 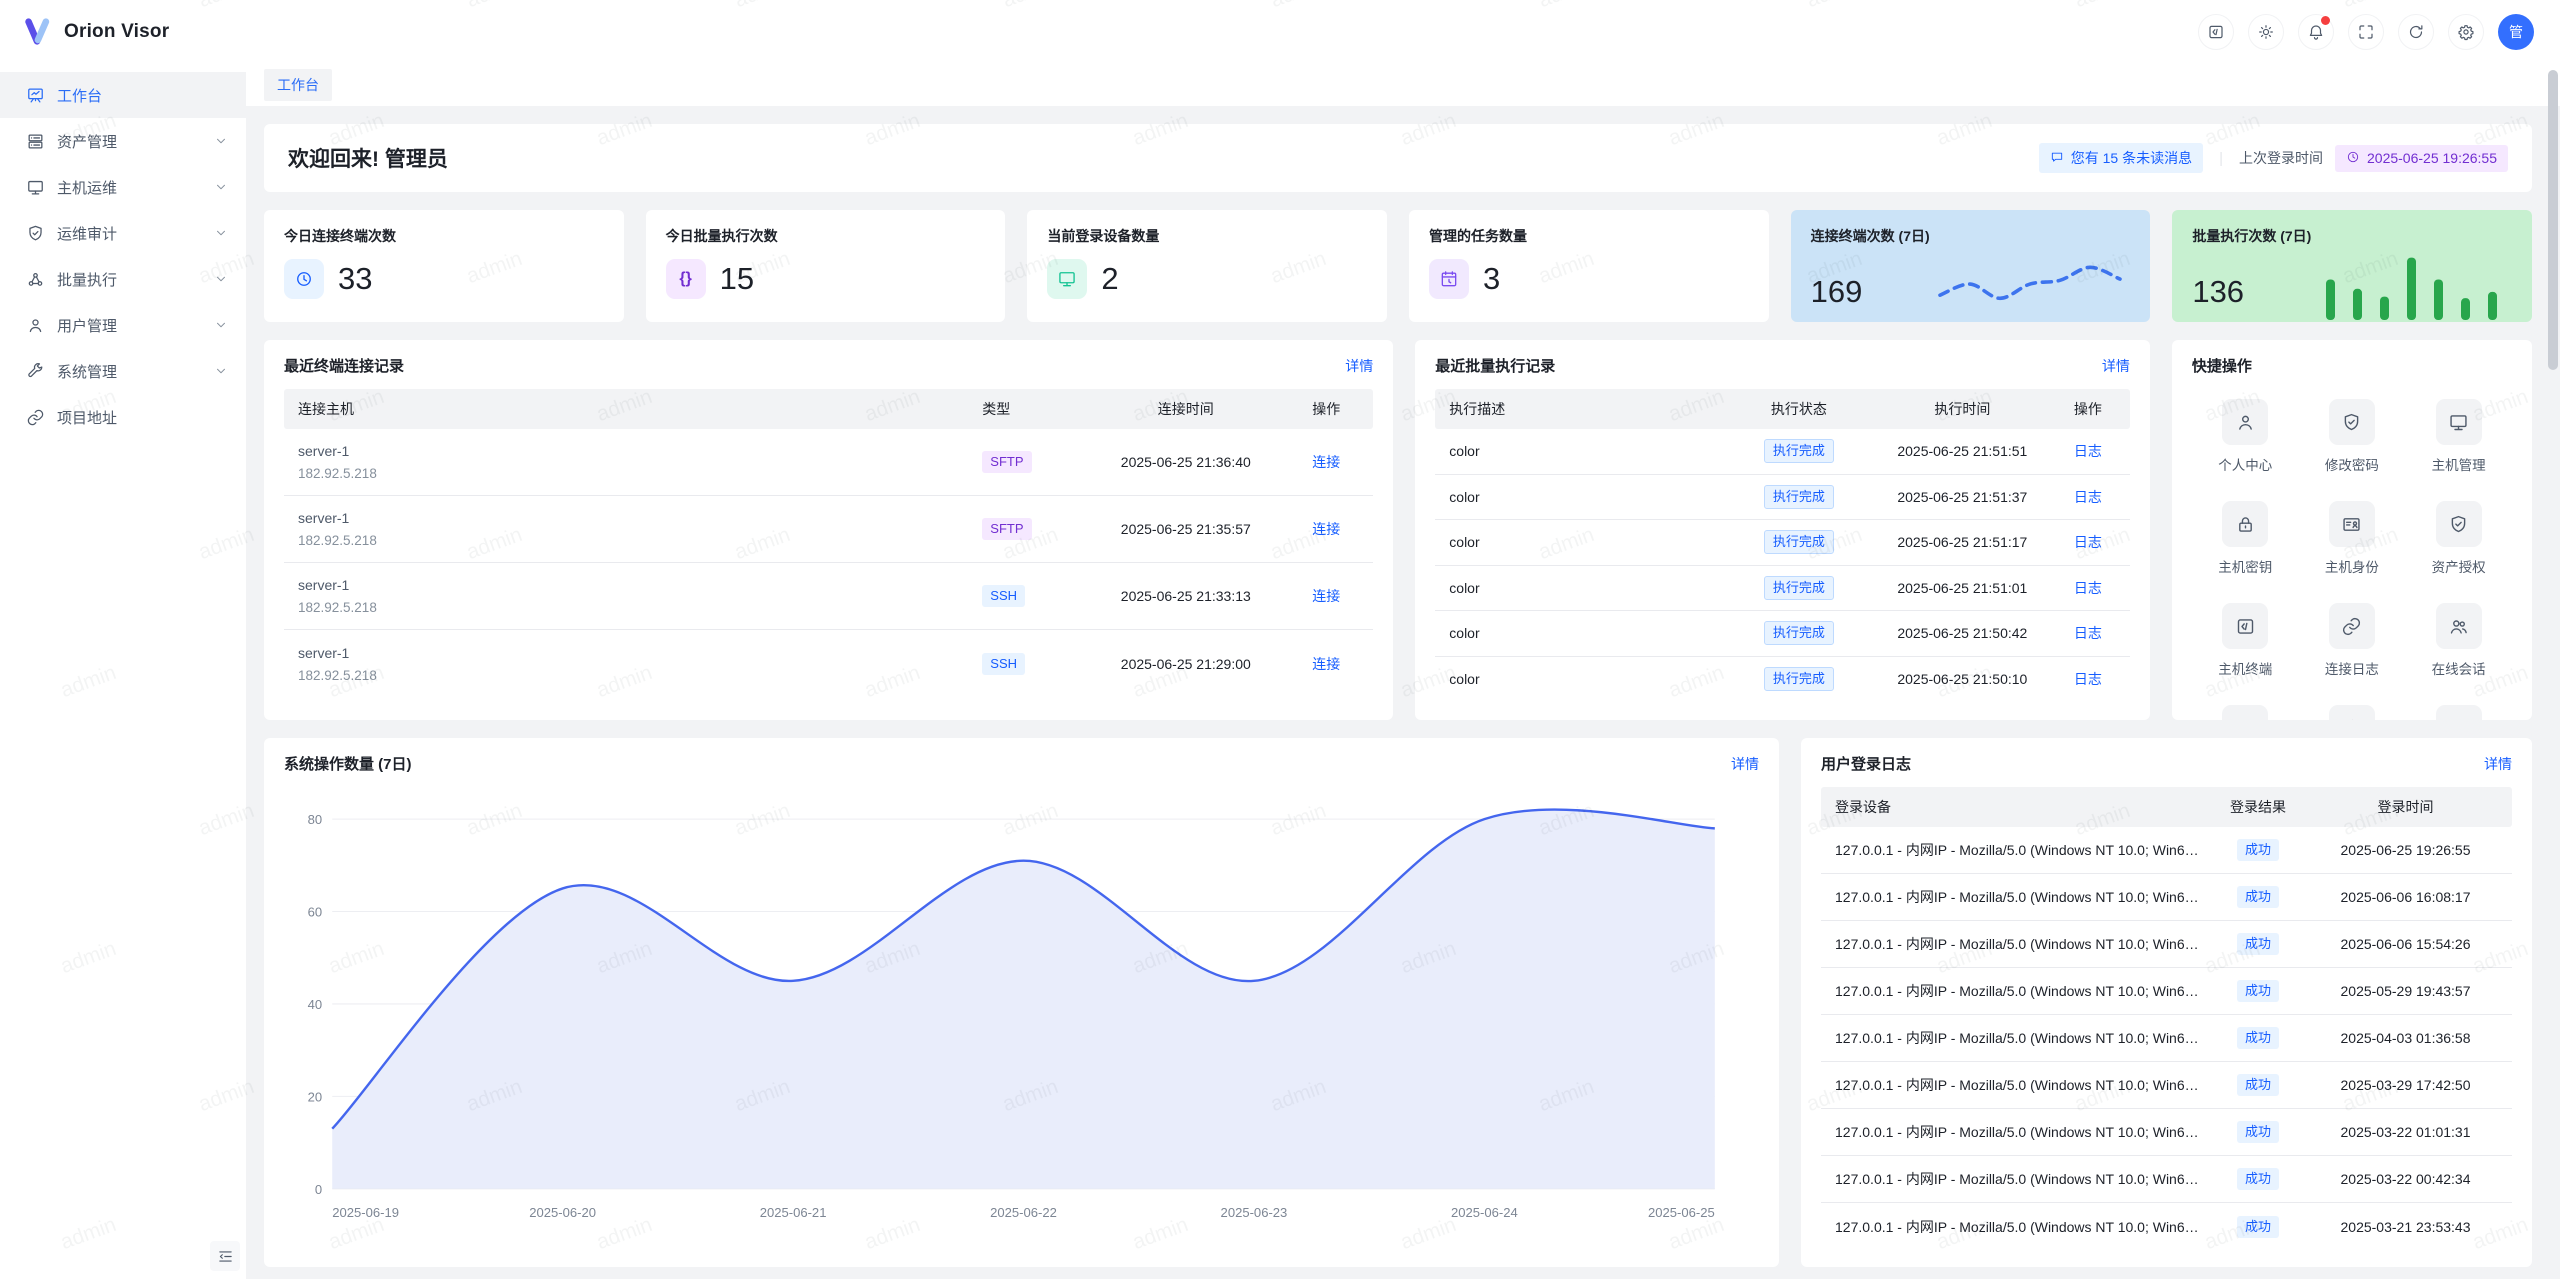 What do you see at coordinates (1477, 236) in the screenshot?
I see `stat-label: 管理的任务数量` at bounding box center [1477, 236].